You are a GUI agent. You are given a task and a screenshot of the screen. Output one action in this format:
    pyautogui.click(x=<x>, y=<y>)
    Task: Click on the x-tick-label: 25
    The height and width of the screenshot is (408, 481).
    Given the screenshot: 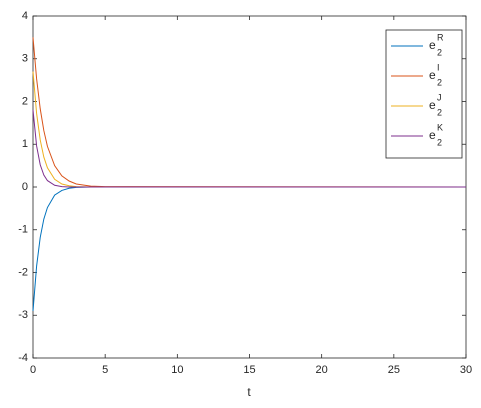 What is the action you would take?
    pyautogui.click(x=394, y=370)
    